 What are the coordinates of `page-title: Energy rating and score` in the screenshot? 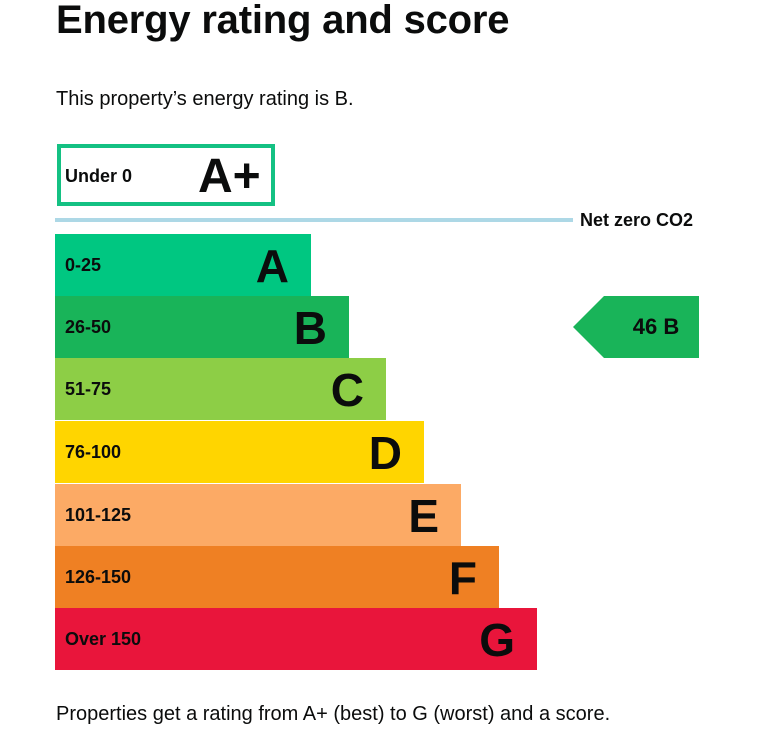 It's located at (283, 21).